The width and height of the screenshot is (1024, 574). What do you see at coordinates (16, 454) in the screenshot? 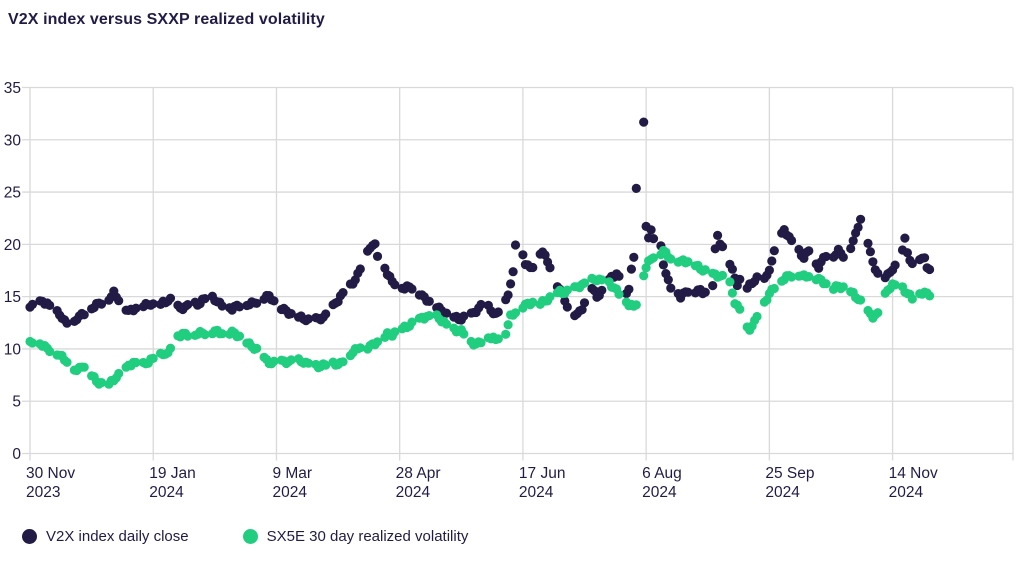
I see `y-tick-label: 0` at bounding box center [16, 454].